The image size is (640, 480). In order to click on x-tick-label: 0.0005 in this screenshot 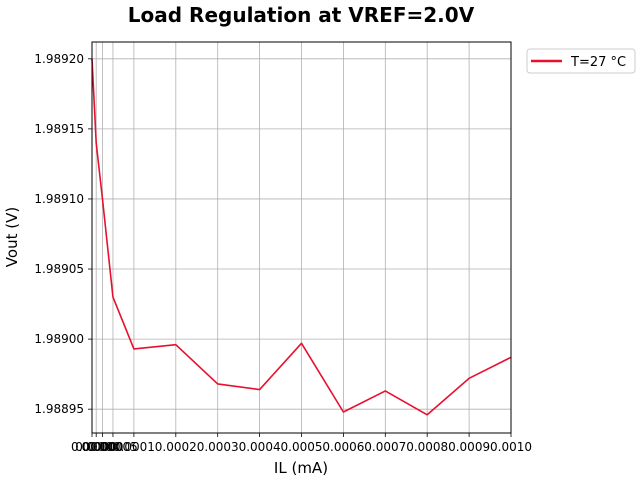, I will do `click(302, 447)`.